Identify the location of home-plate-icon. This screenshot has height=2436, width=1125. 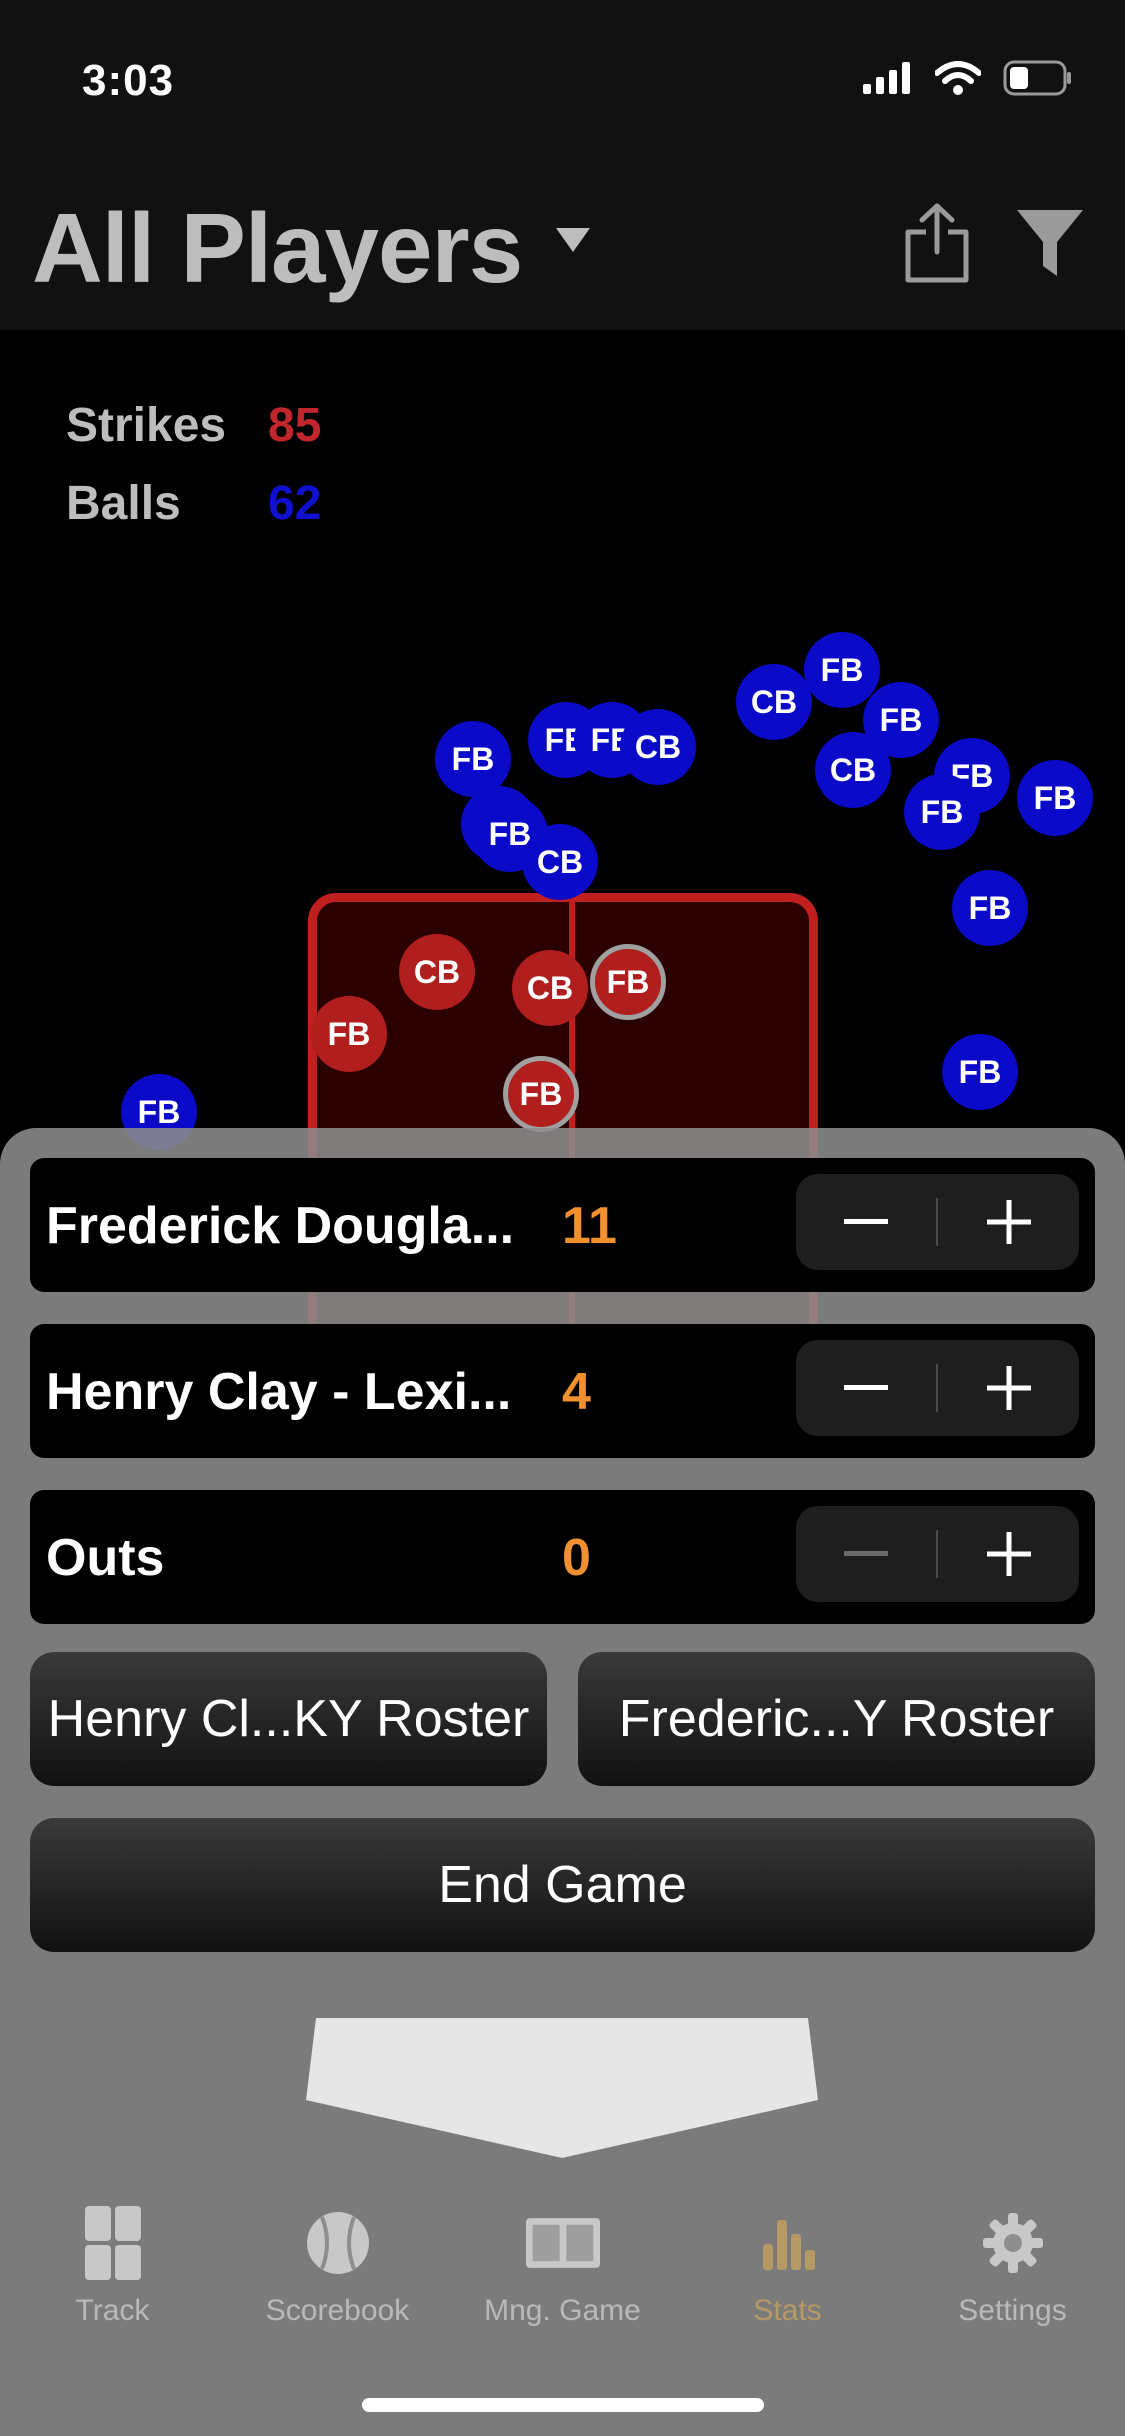
(562, 2088).